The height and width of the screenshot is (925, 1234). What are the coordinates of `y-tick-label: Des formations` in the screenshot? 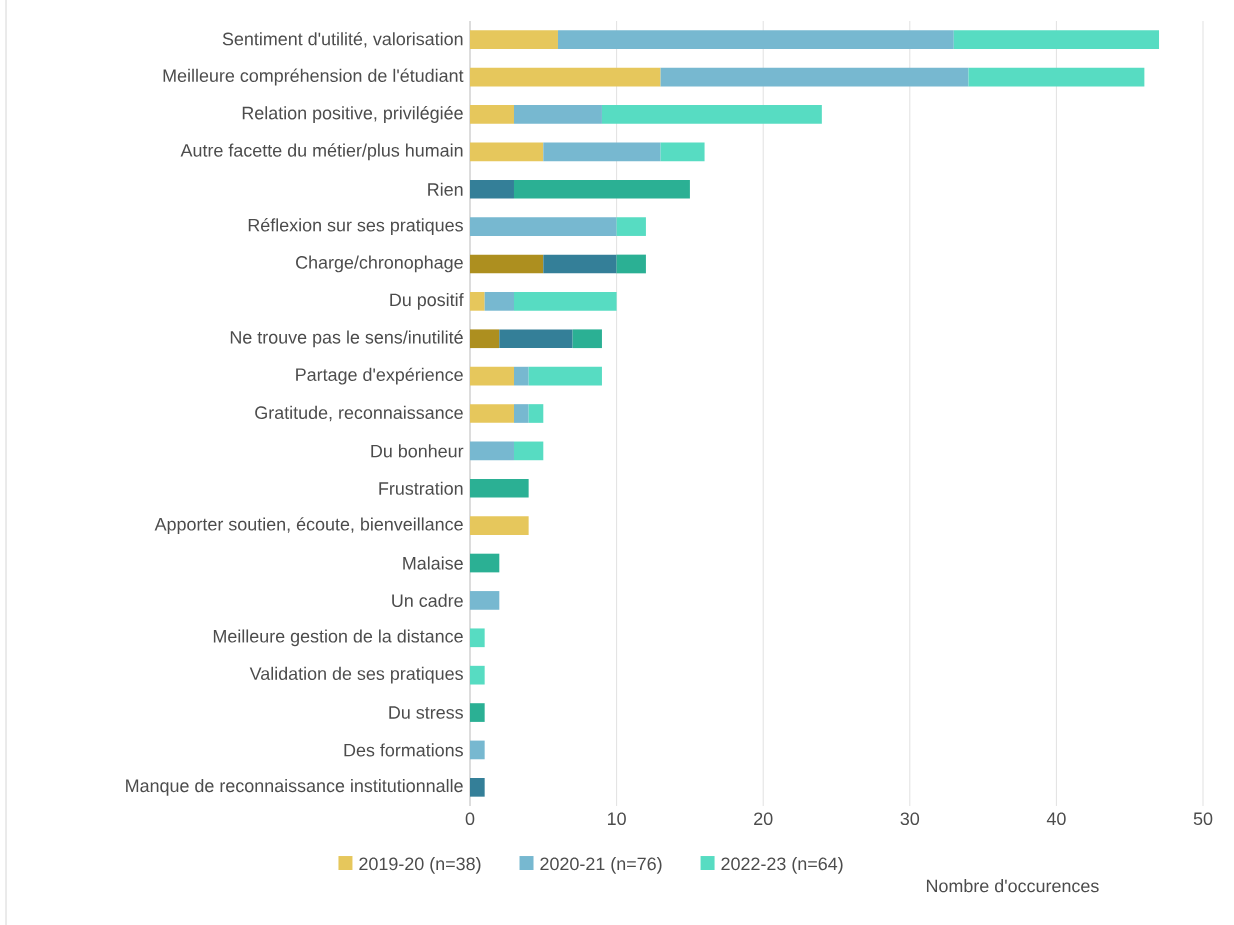 It's located at (403, 750).